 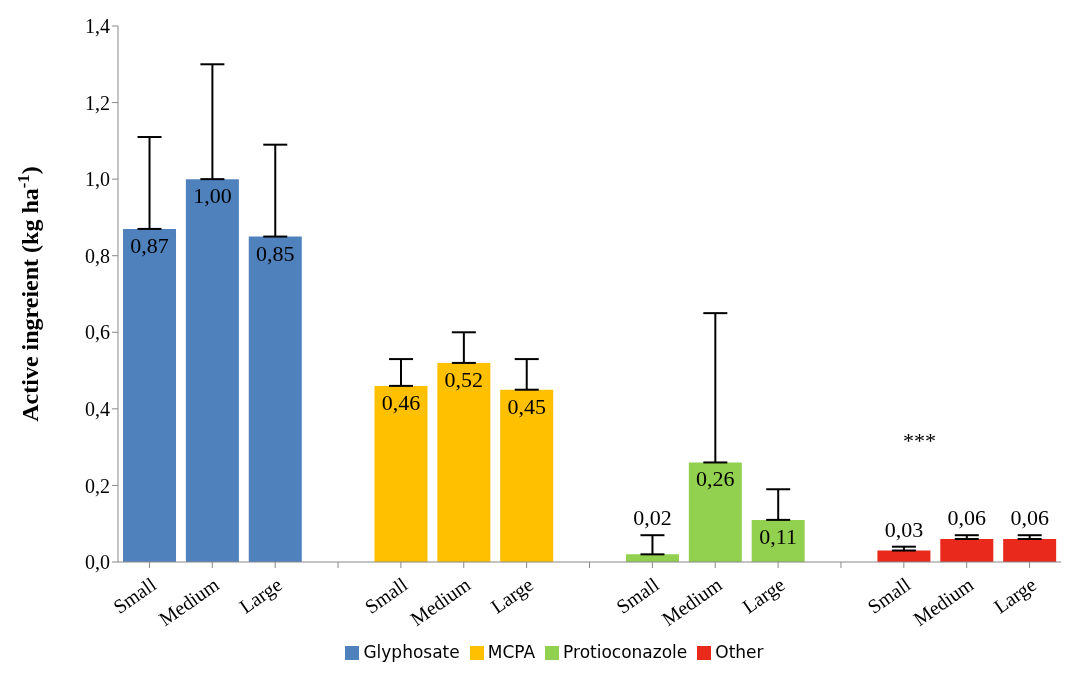 What do you see at coordinates (97, 485) in the screenshot?
I see `y-tick-label: 0,2` at bounding box center [97, 485].